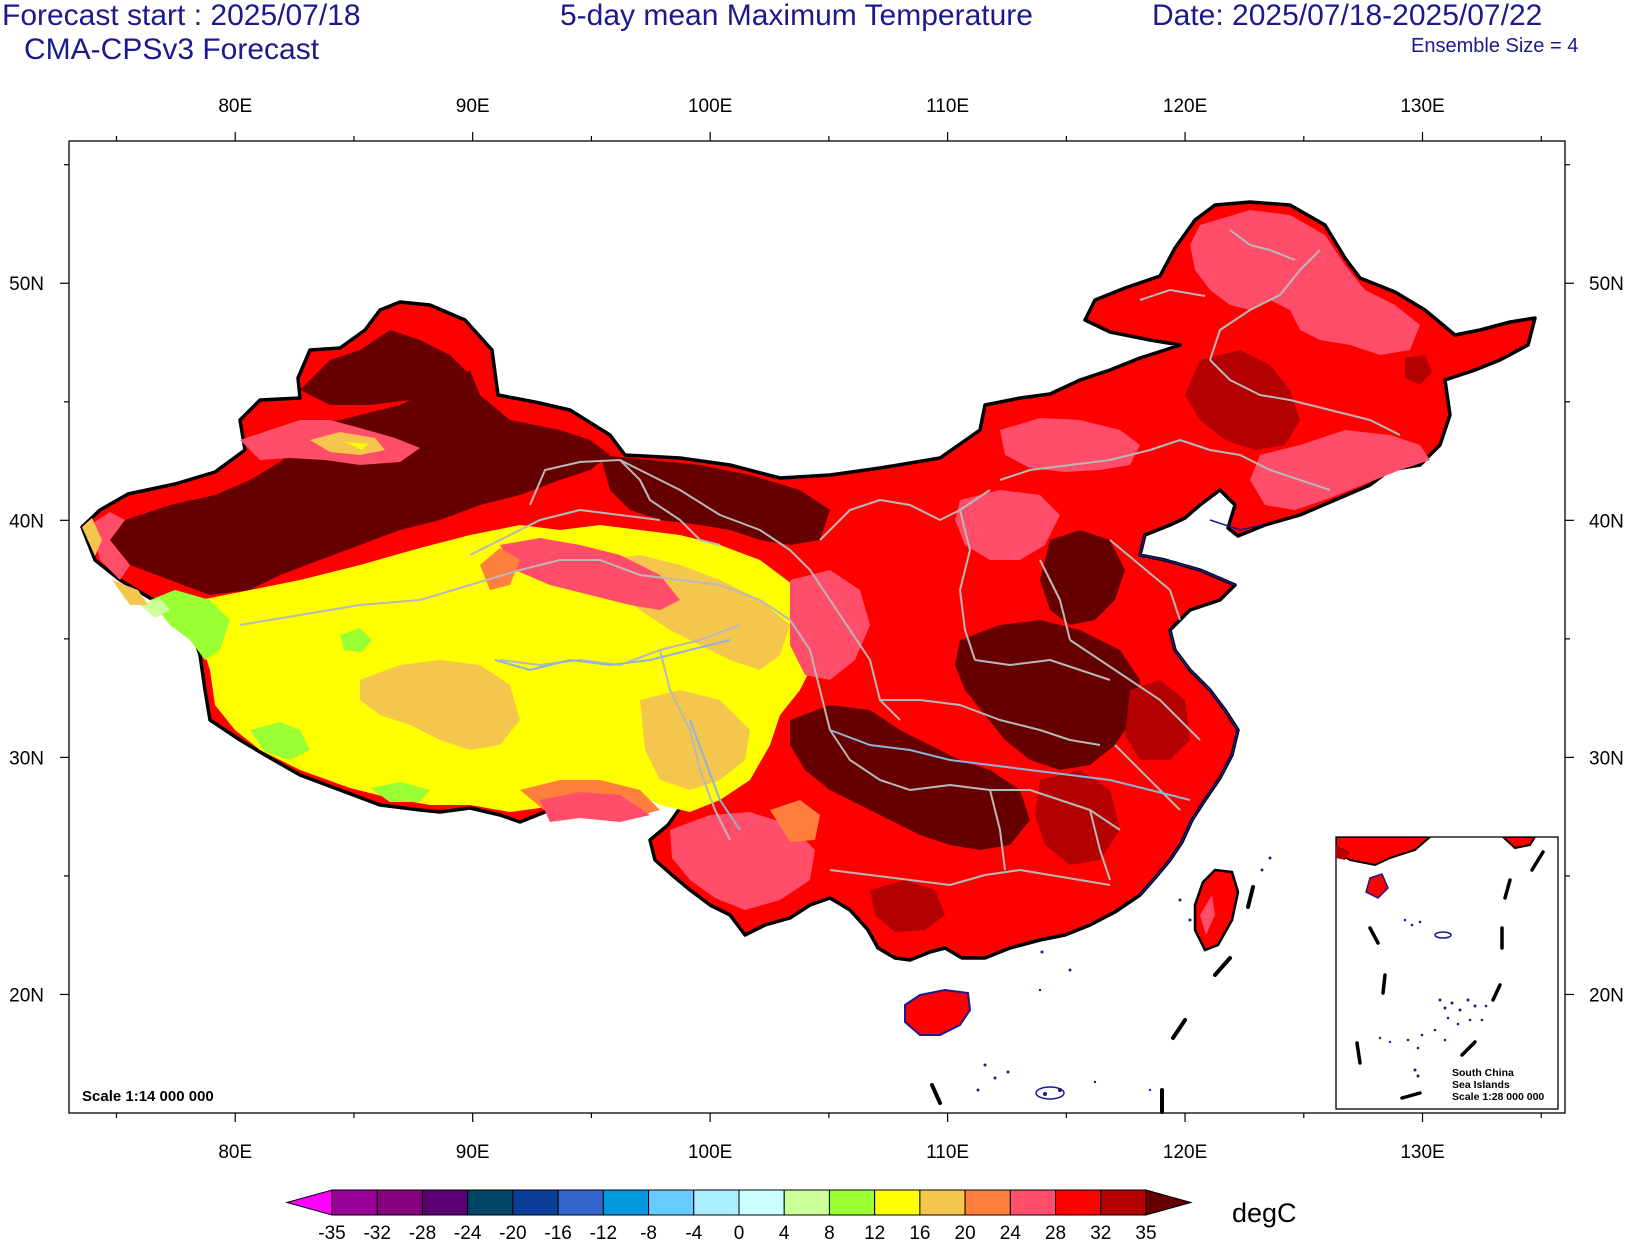 The height and width of the screenshot is (1241, 1632). I want to click on northeast-dark-red, so click(1242, 400).